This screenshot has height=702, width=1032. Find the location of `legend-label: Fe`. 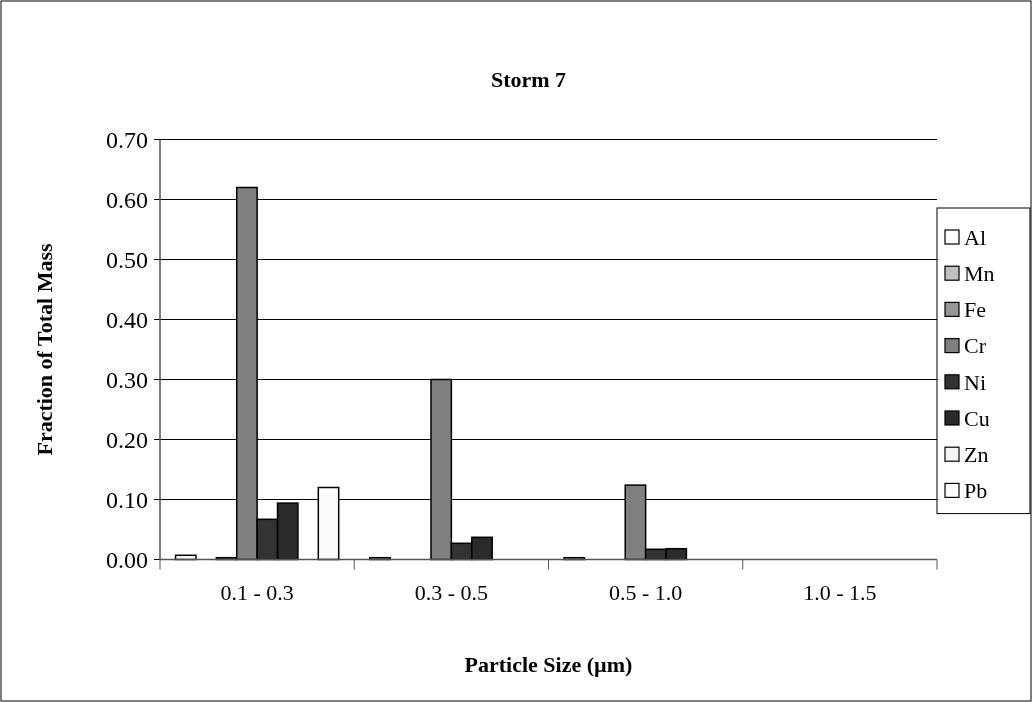

legend-label: Fe is located at coordinates (975, 310).